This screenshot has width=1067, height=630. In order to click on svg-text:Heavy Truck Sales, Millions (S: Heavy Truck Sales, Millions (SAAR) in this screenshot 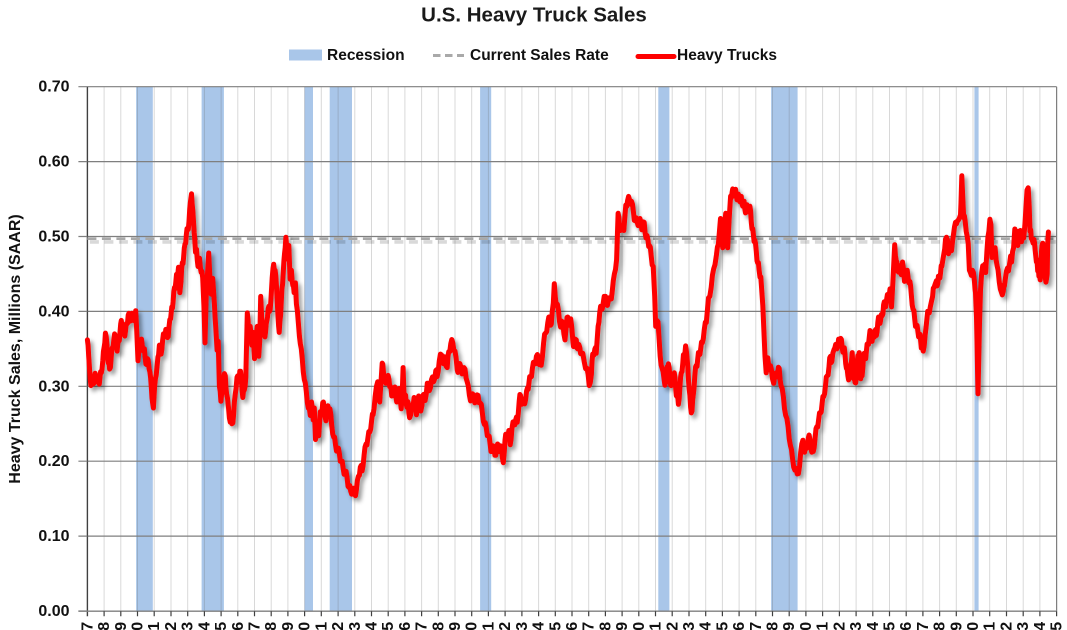, I will do `click(15, 348)`.